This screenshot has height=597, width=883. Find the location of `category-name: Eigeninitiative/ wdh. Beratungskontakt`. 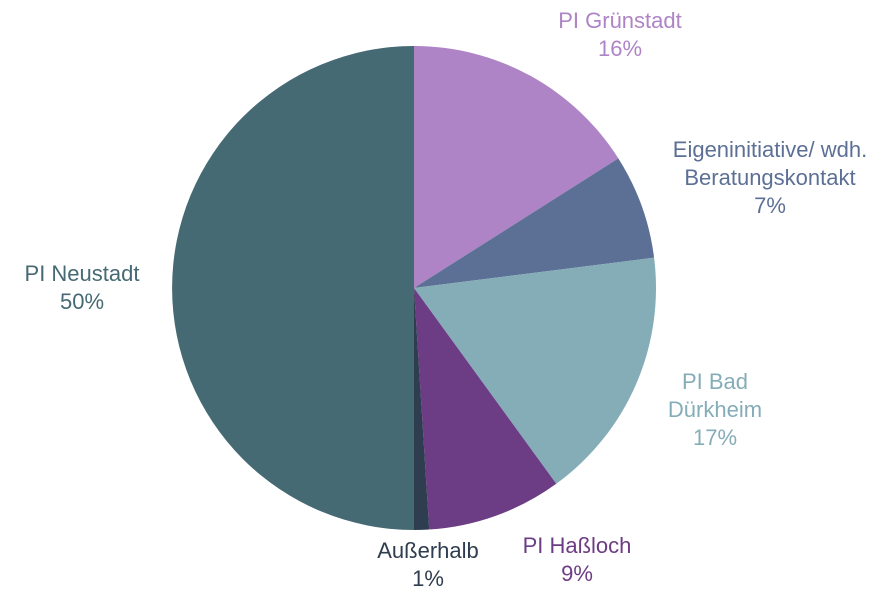

category-name: Eigeninitiative/ wdh. Beratungskontakt is located at coordinates (770, 163).